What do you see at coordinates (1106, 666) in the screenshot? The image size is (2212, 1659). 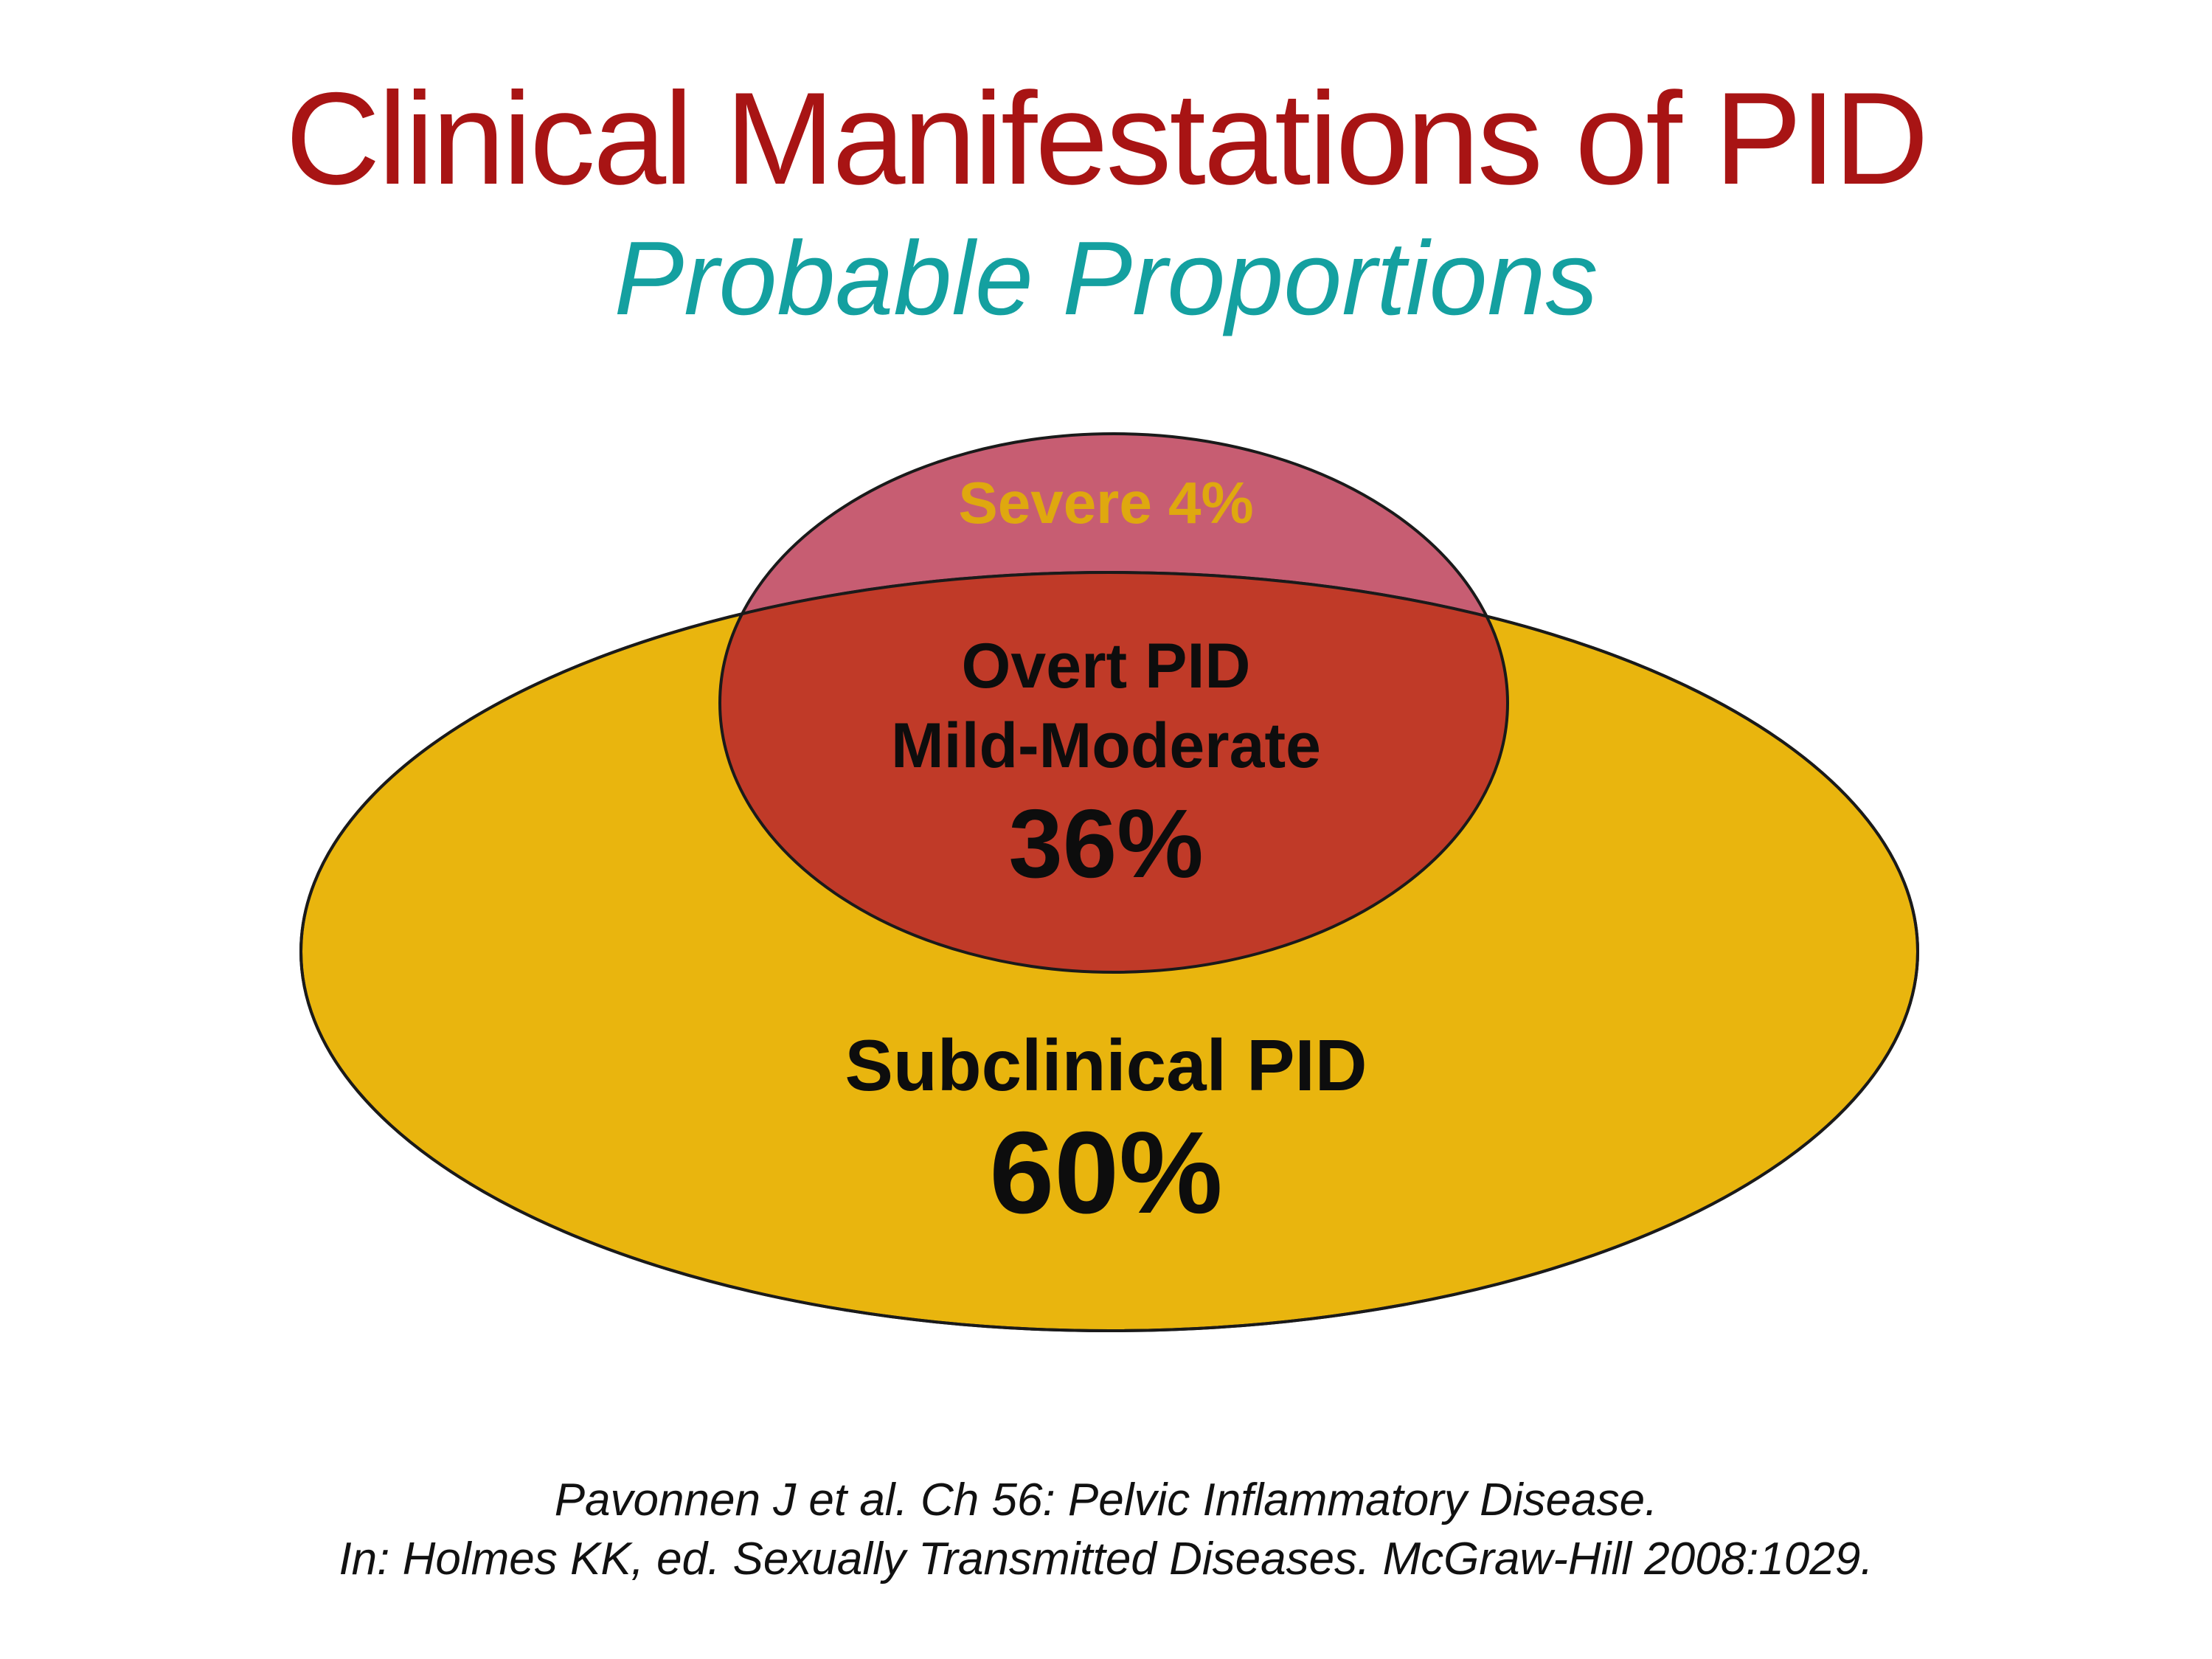 I see `overt-pid-label: Overt PID` at bounding box center [1106, 666].